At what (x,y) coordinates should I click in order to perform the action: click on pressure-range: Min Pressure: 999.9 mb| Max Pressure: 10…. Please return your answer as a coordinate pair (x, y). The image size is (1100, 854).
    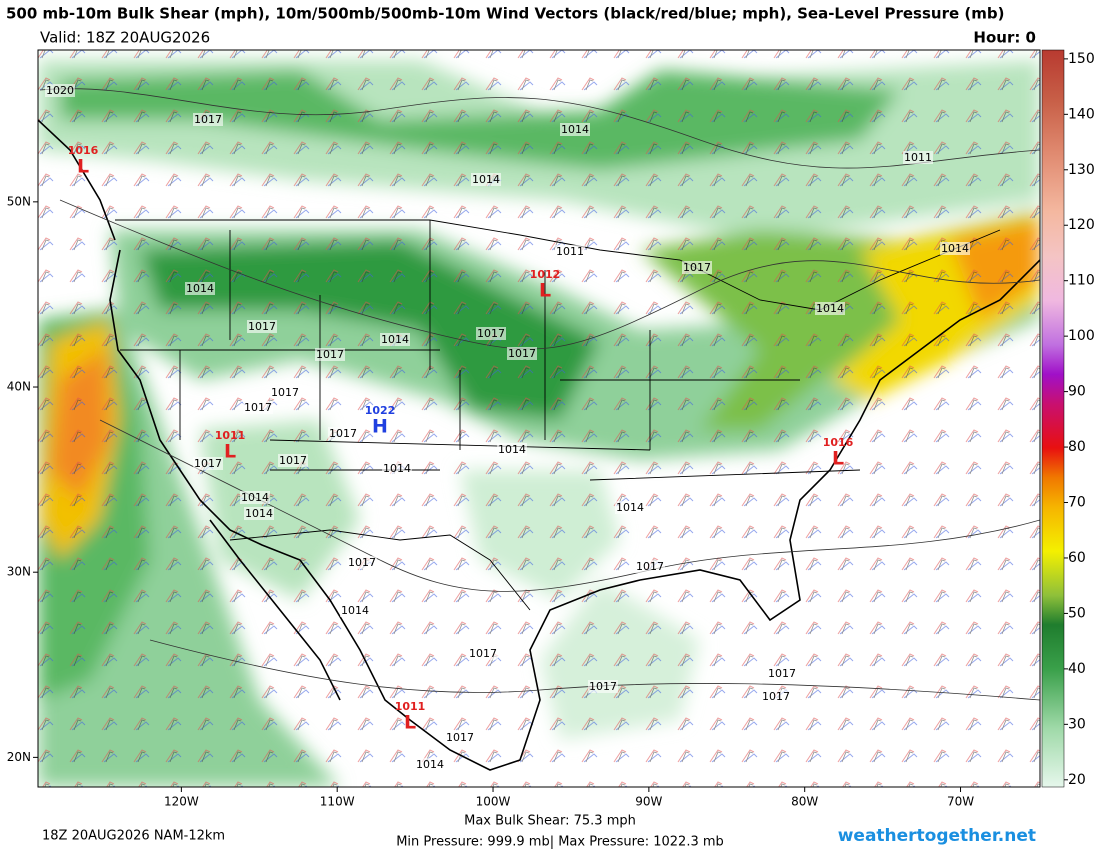
    Looking at the image, I should click on (560, 842).